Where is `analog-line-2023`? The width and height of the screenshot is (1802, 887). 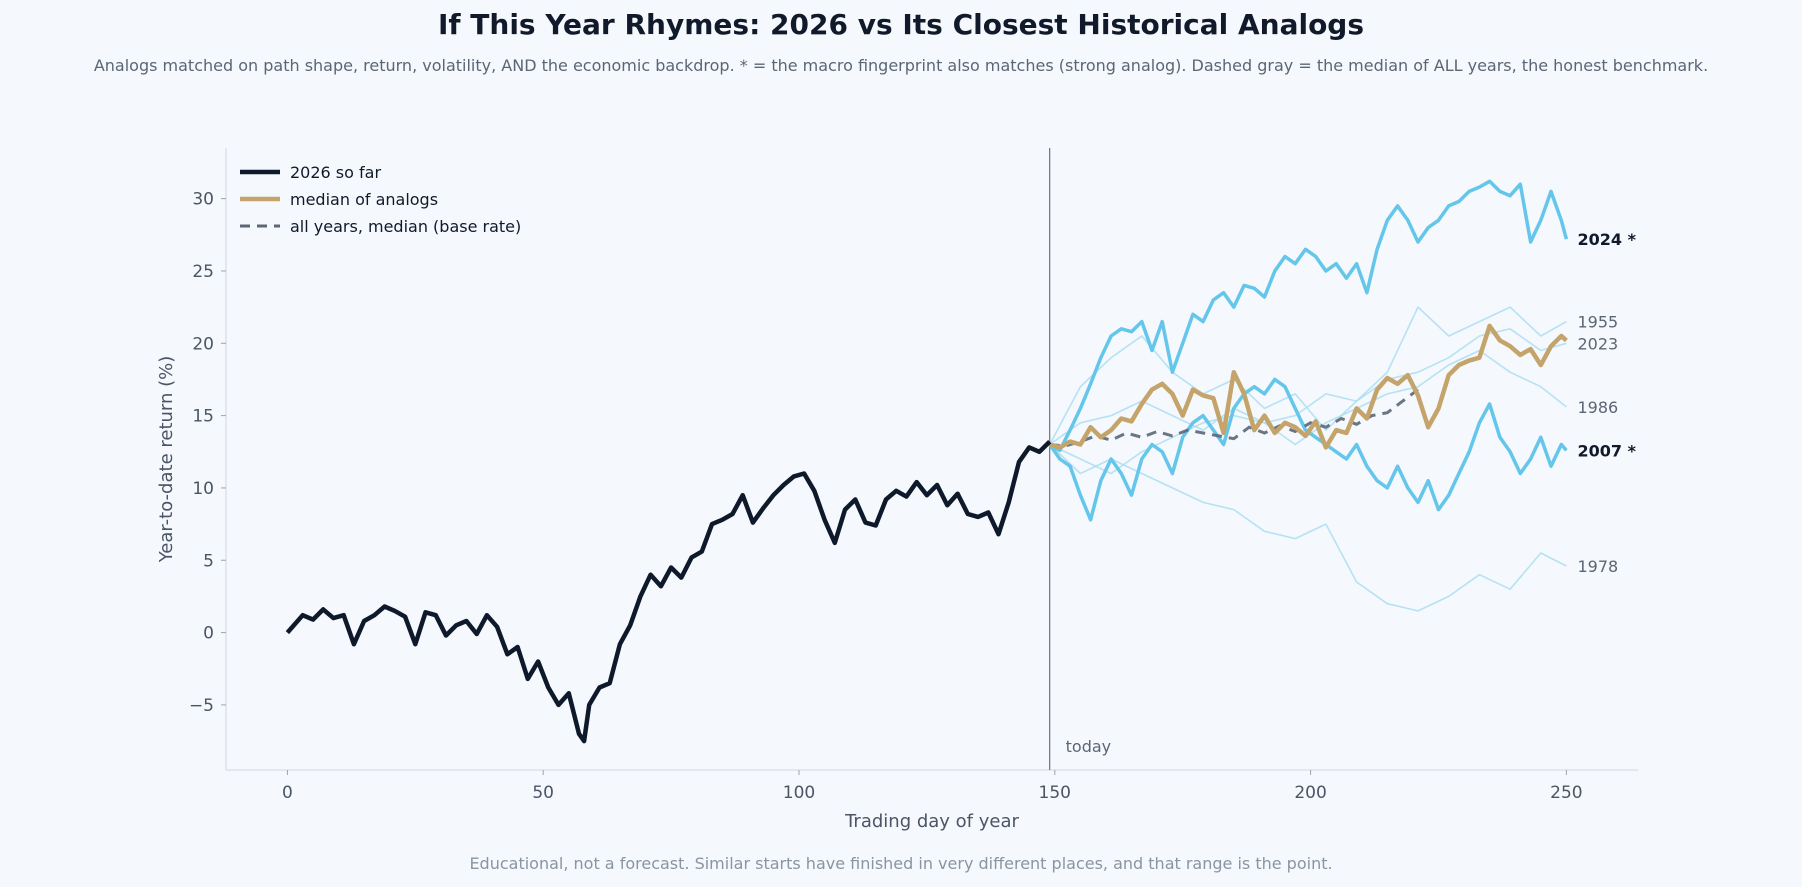 analog-line-2023 is located at coordinates (1307, 386).